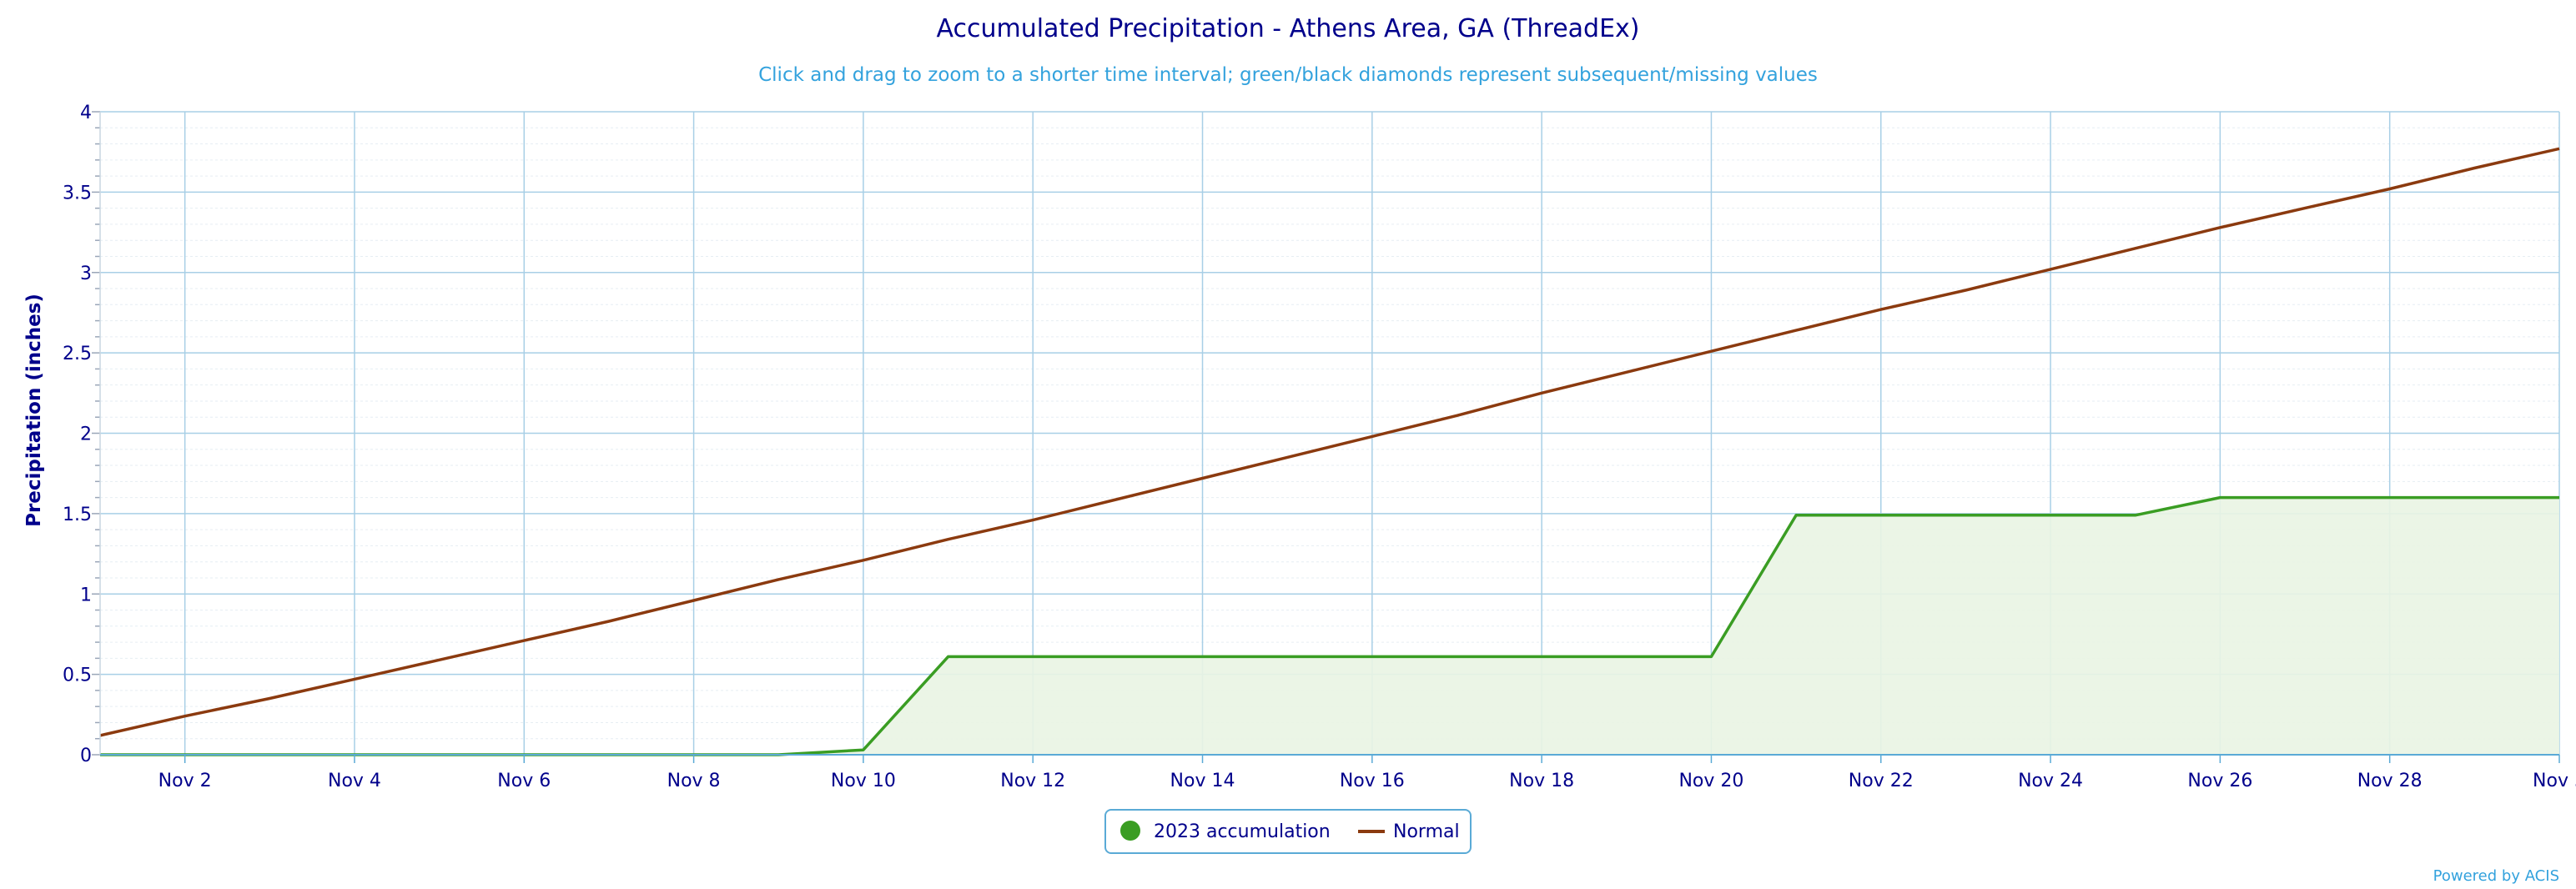  Describe the element at coordinates (77, 675) in the screenshot. I see `y-tick-label: 0.5` at that location.